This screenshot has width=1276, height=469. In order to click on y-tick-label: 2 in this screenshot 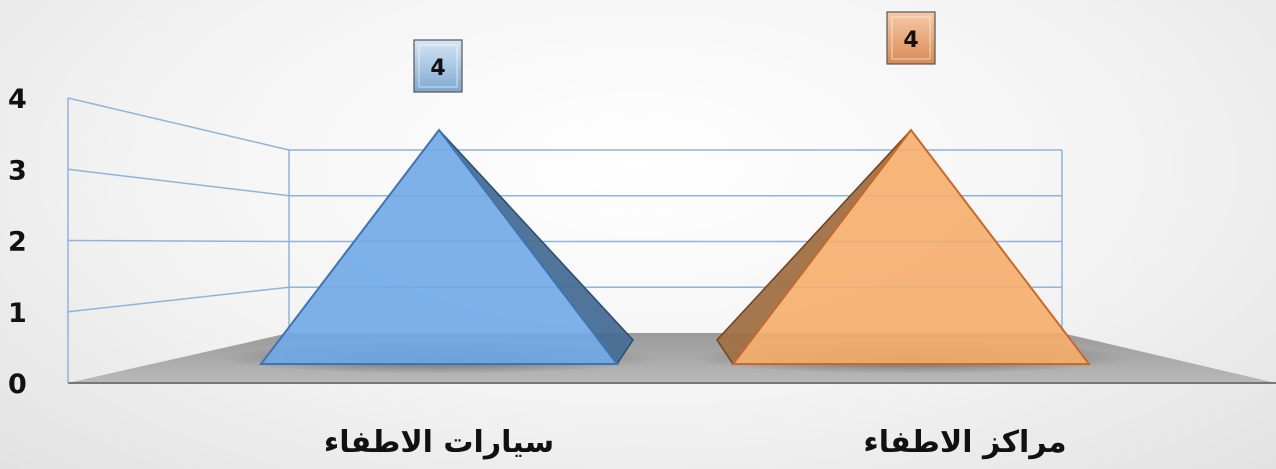, I will do `click(17, 242)`.